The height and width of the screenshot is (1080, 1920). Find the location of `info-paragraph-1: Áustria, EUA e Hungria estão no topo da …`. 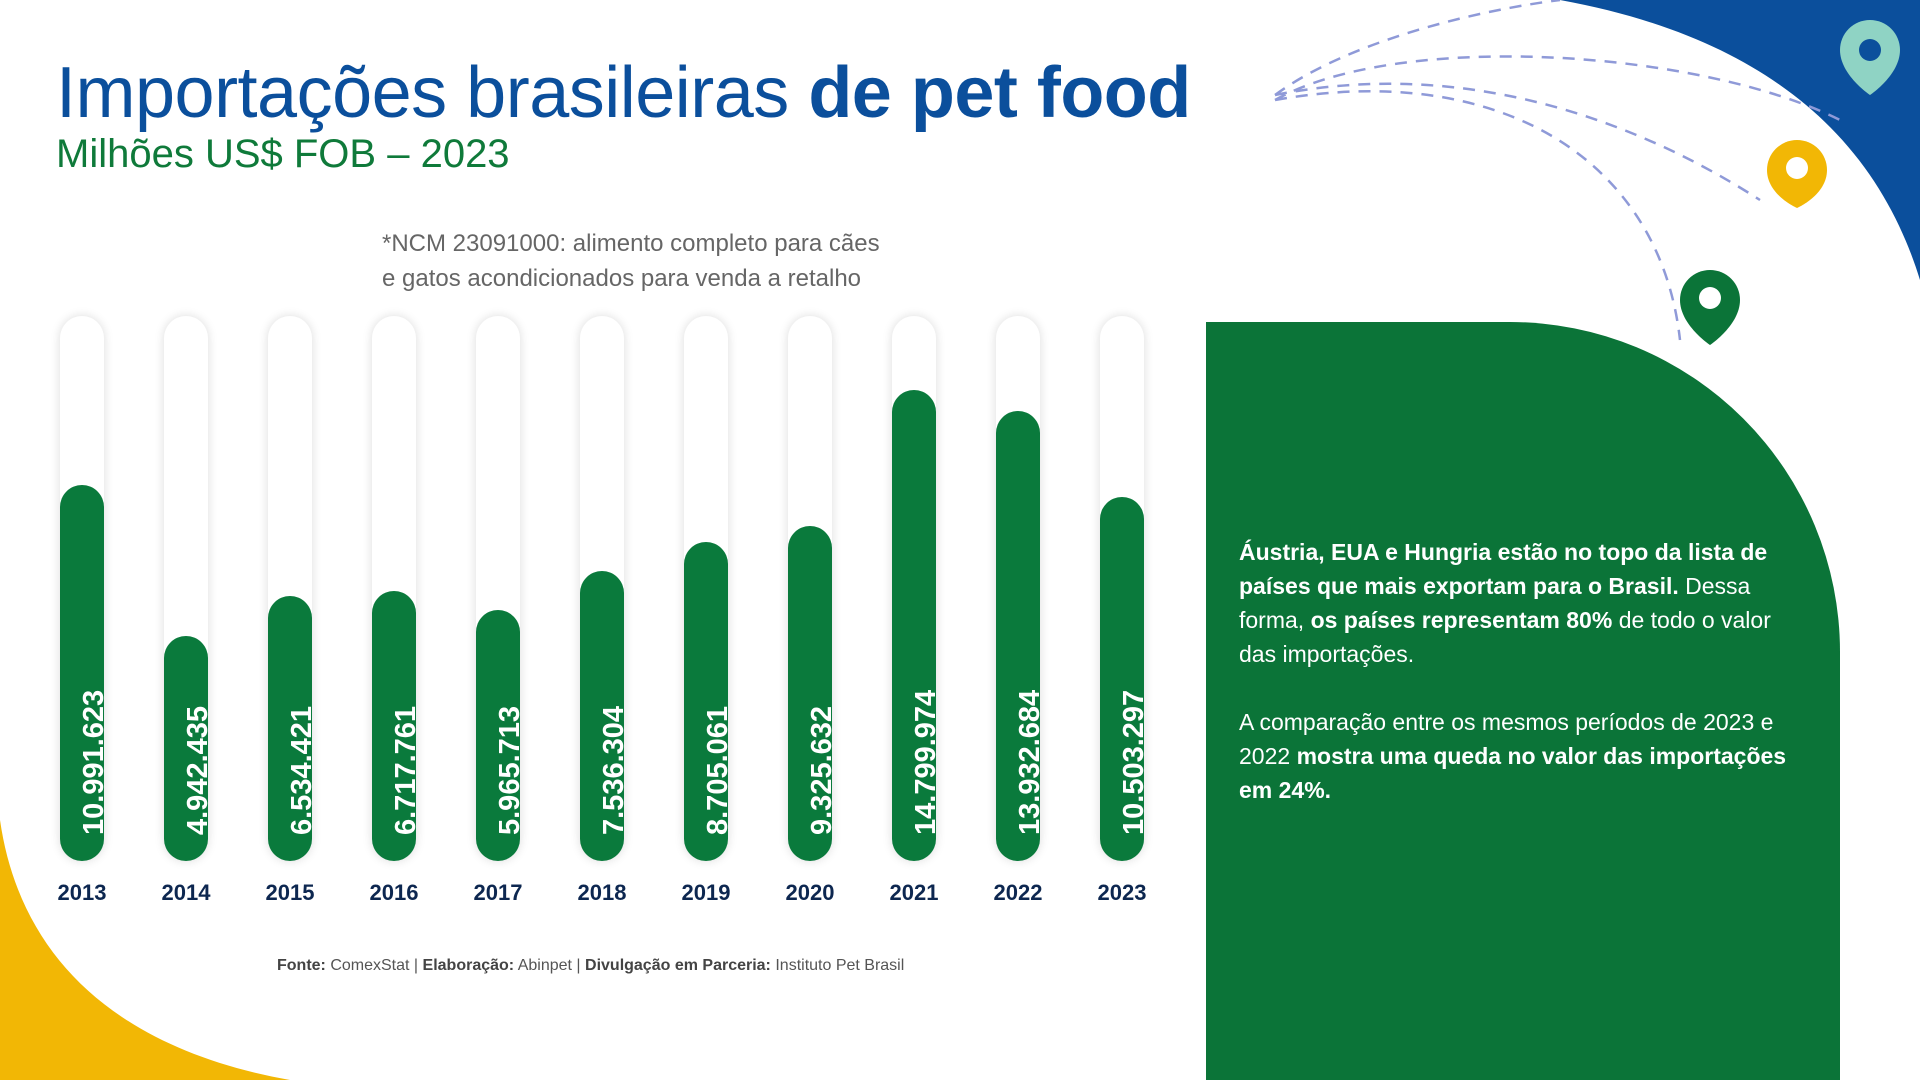

info-paragraph-1: Áustria, EUA e Hungria estão no topo da … is located at coordinates (1519, 603).